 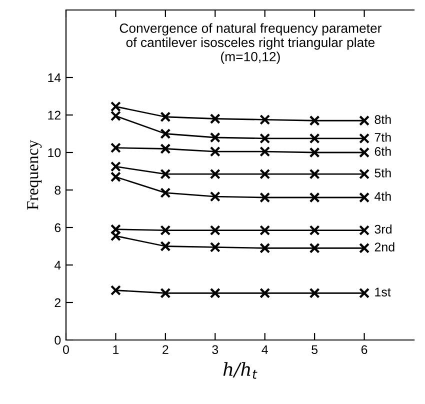 What do you see at coordinates (382, 137) in the screenshot?
I see `series-label: 7th` at bounding box center [382, 137].